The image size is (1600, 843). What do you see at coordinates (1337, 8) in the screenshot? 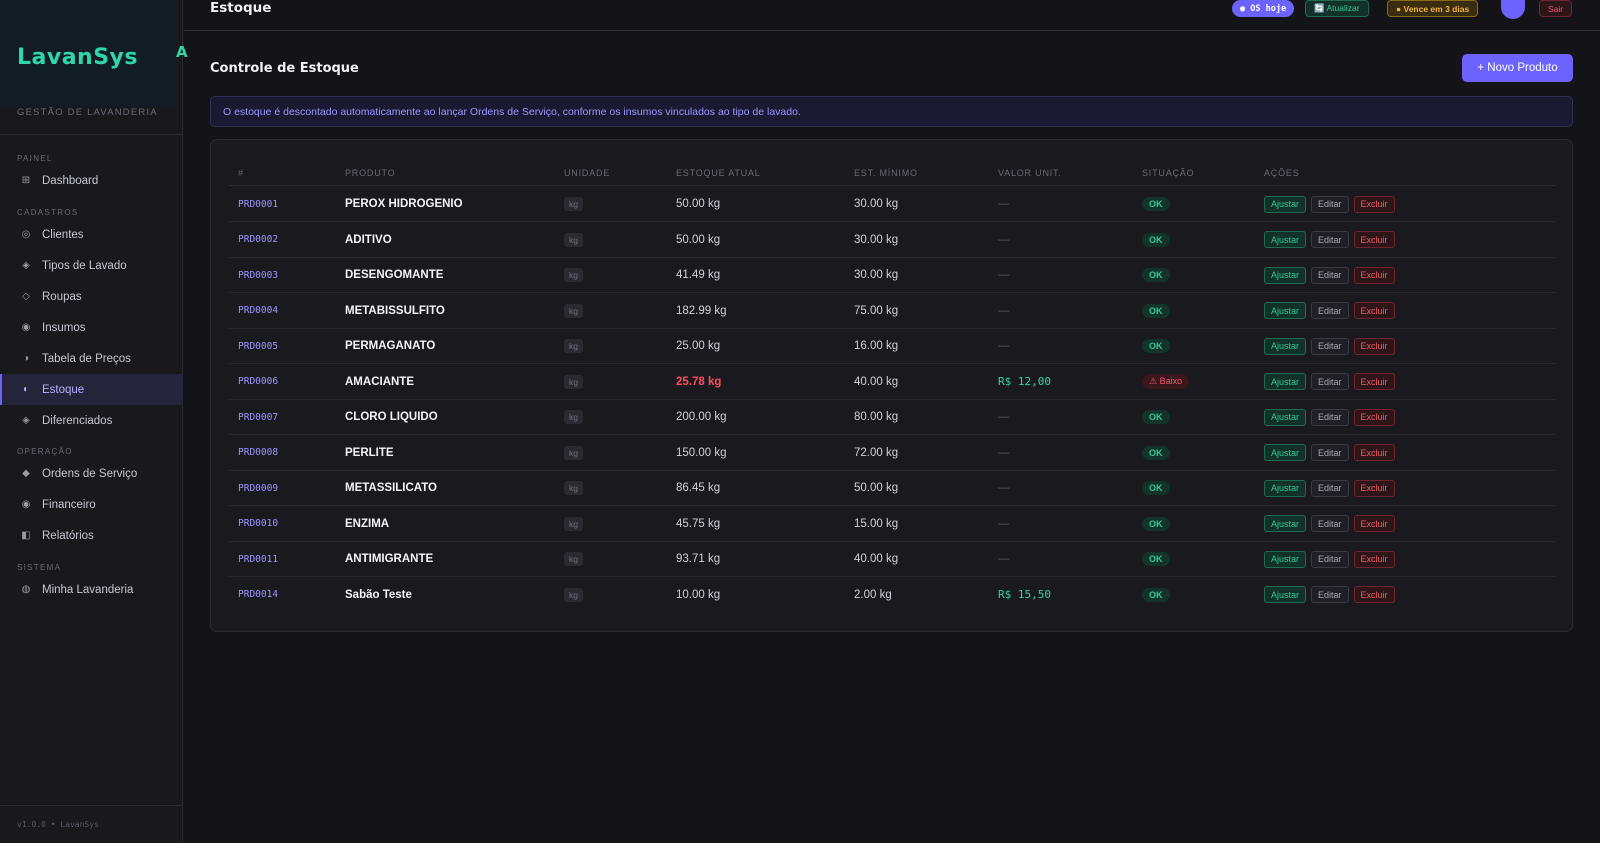
I see `refresh-button: 🔄 Atualizar` at bounding box center [1337, 8].